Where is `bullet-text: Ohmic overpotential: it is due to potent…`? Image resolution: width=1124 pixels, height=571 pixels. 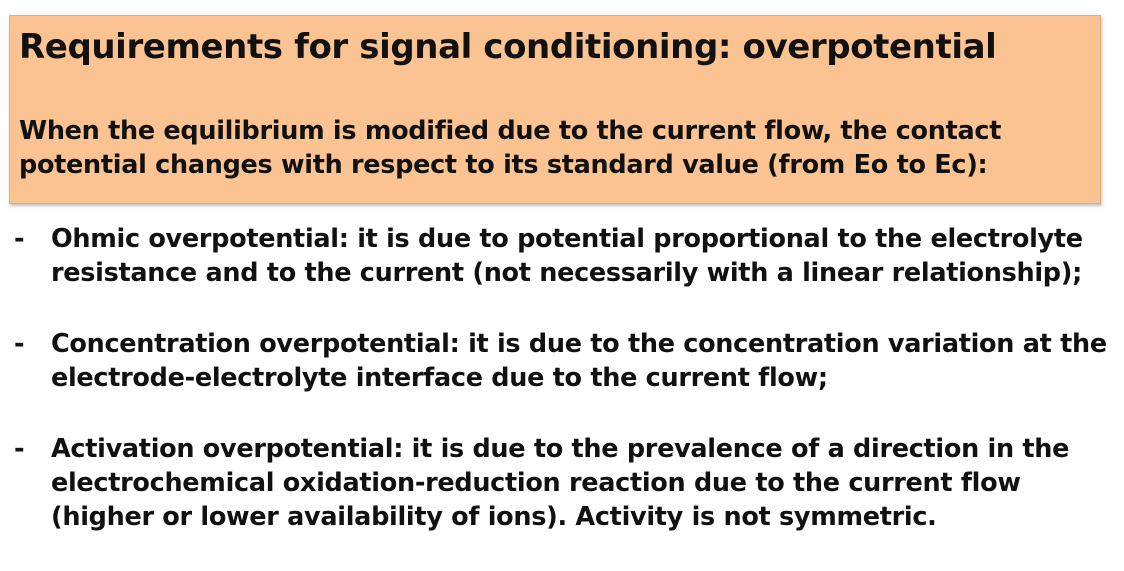 bullet-text: Ohmic overpotential: it is due to potent… is located at coordinates (567, 256).